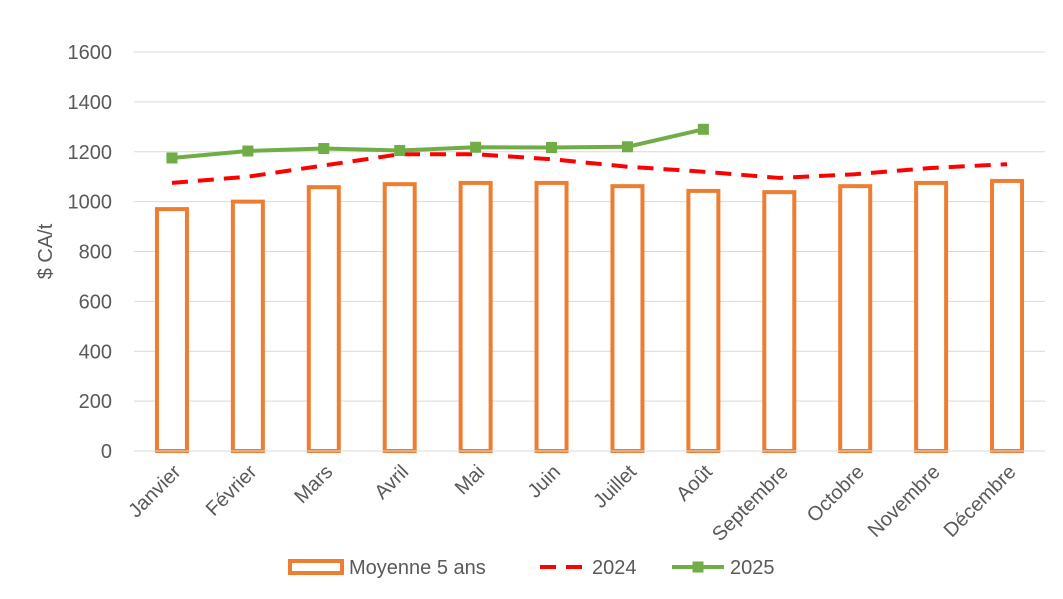  What do you see at coordinates (904, 501) in the screenshot?
I see `x-tick-label: Novembre` at bounding box center [904, 501].